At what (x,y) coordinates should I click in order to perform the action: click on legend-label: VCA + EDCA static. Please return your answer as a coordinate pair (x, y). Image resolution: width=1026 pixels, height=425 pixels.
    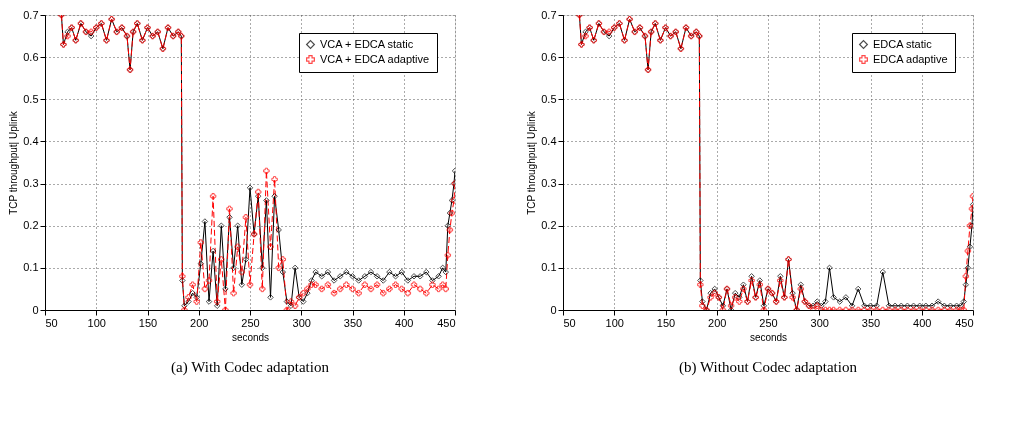
    Looking at the image, I should click on (367, 43).